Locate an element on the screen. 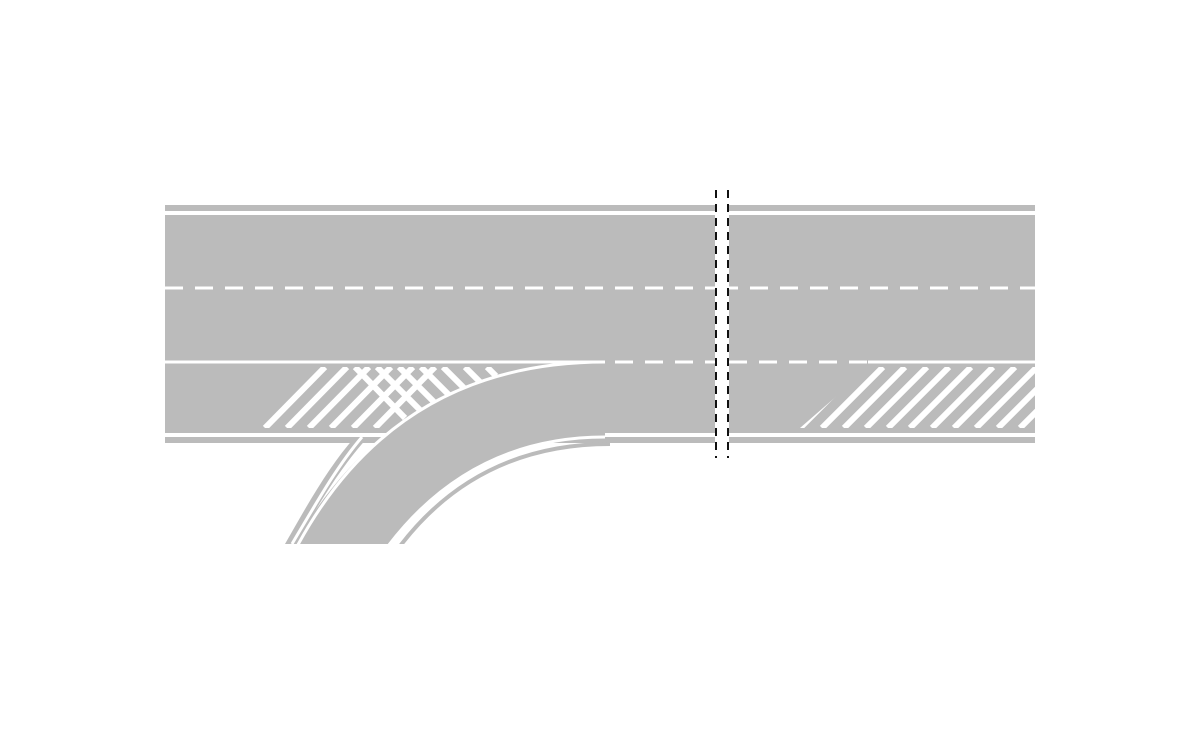  top-edge-line is located at coordinates (440, 213).